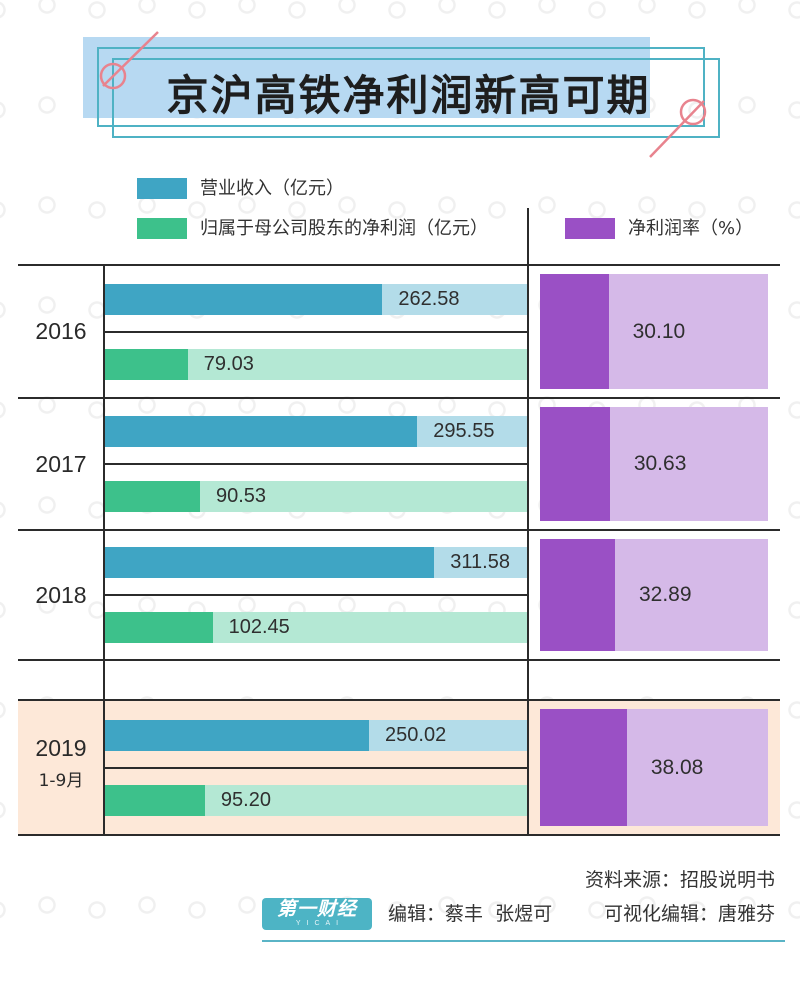  Describe the element at coordinates (470, 914) in the screenshot. I see `editors-credit: 编辑：蔡丰 张煜可` at that location.